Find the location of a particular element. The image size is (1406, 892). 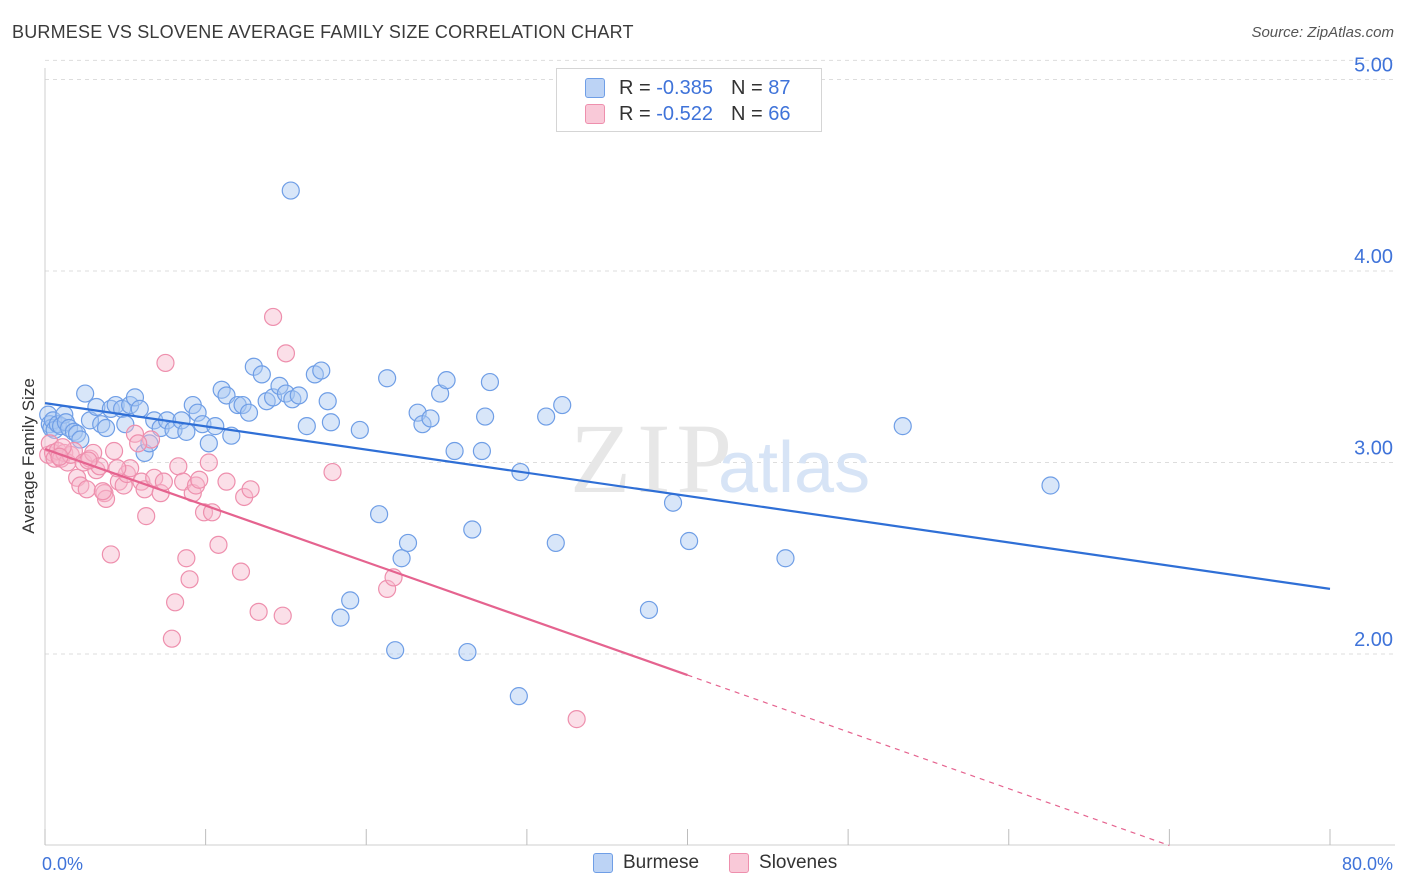

legend-r-value: -0.522 is located at coordinates (684, 113).